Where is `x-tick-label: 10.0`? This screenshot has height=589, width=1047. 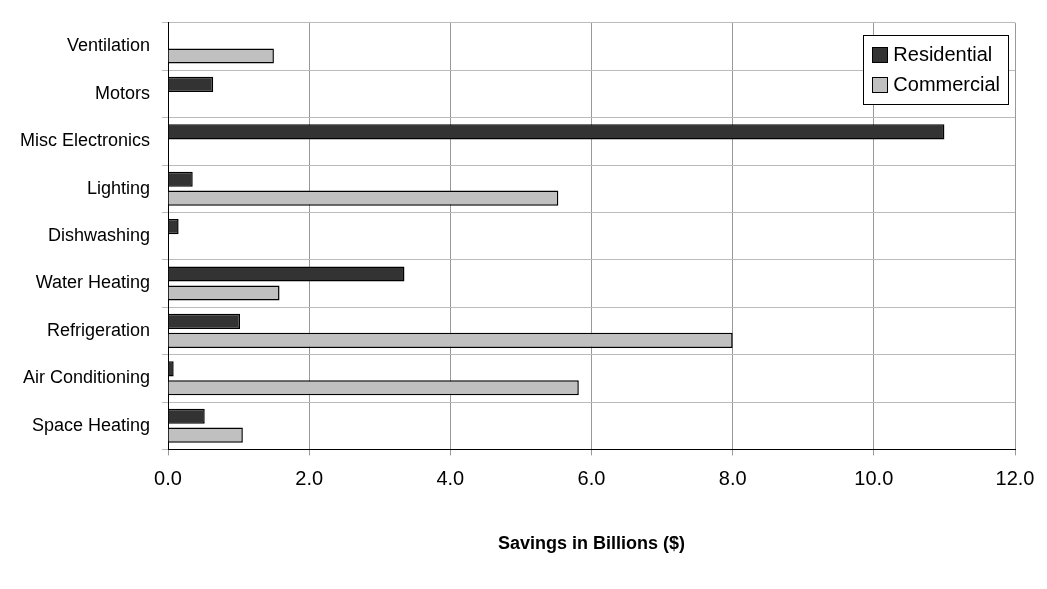
x-tick-label: 10.0 is located at coordinates (874, 477).